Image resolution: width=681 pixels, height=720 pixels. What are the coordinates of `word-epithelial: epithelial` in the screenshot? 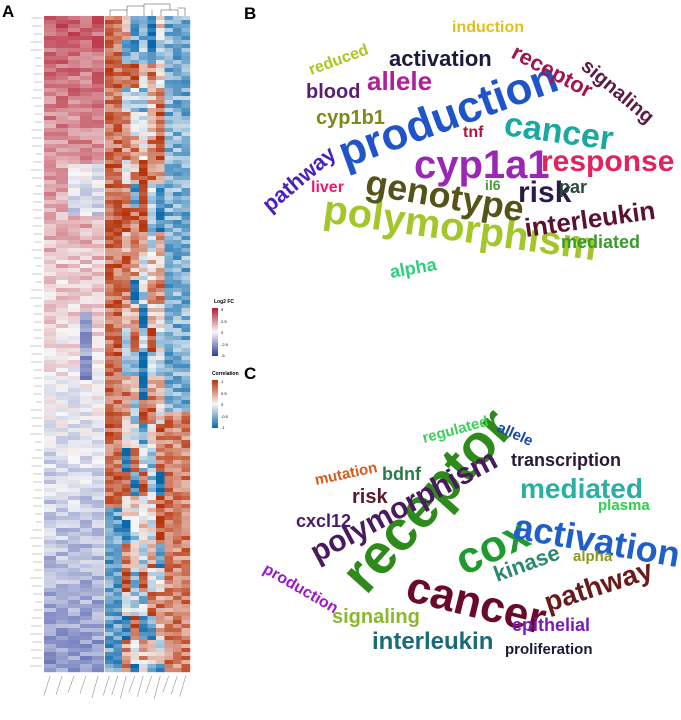 It's located at (551, 625).